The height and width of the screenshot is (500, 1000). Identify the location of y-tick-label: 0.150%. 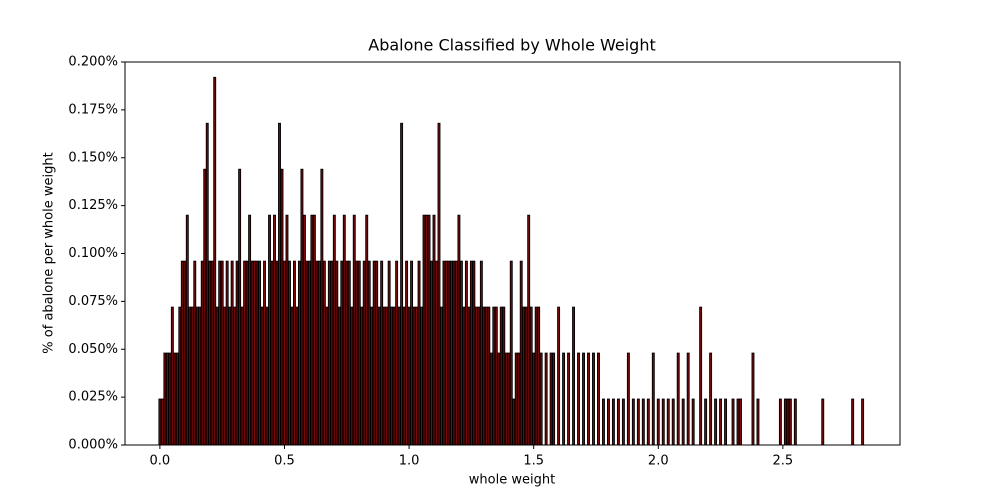
(93, 157).